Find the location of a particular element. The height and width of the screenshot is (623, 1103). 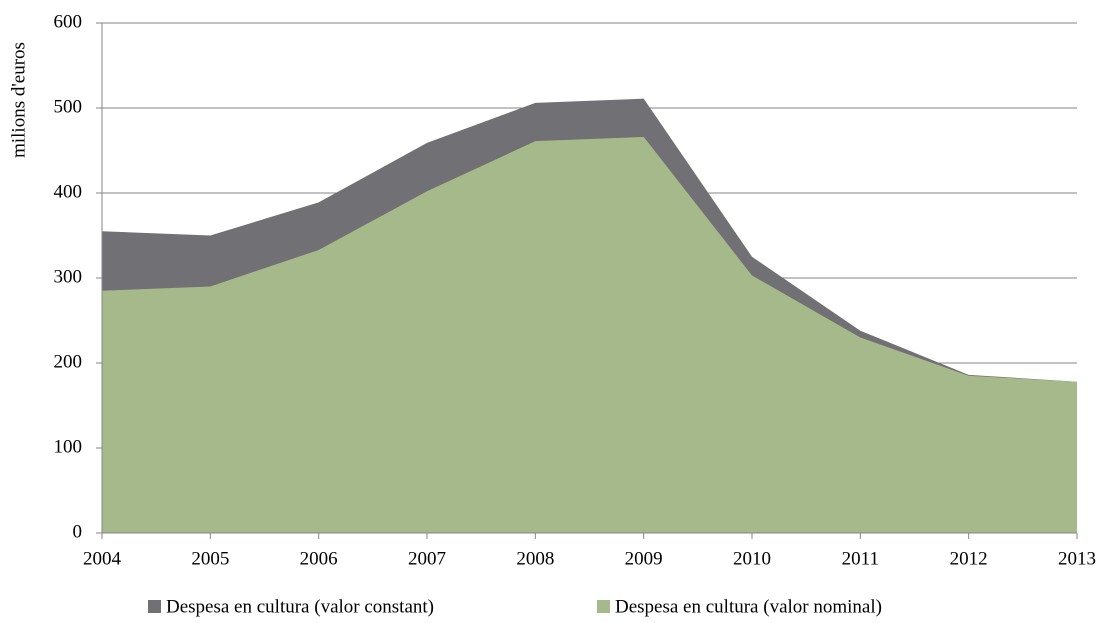

x-tick-label: 2012 is located at coordinates (969, 558).